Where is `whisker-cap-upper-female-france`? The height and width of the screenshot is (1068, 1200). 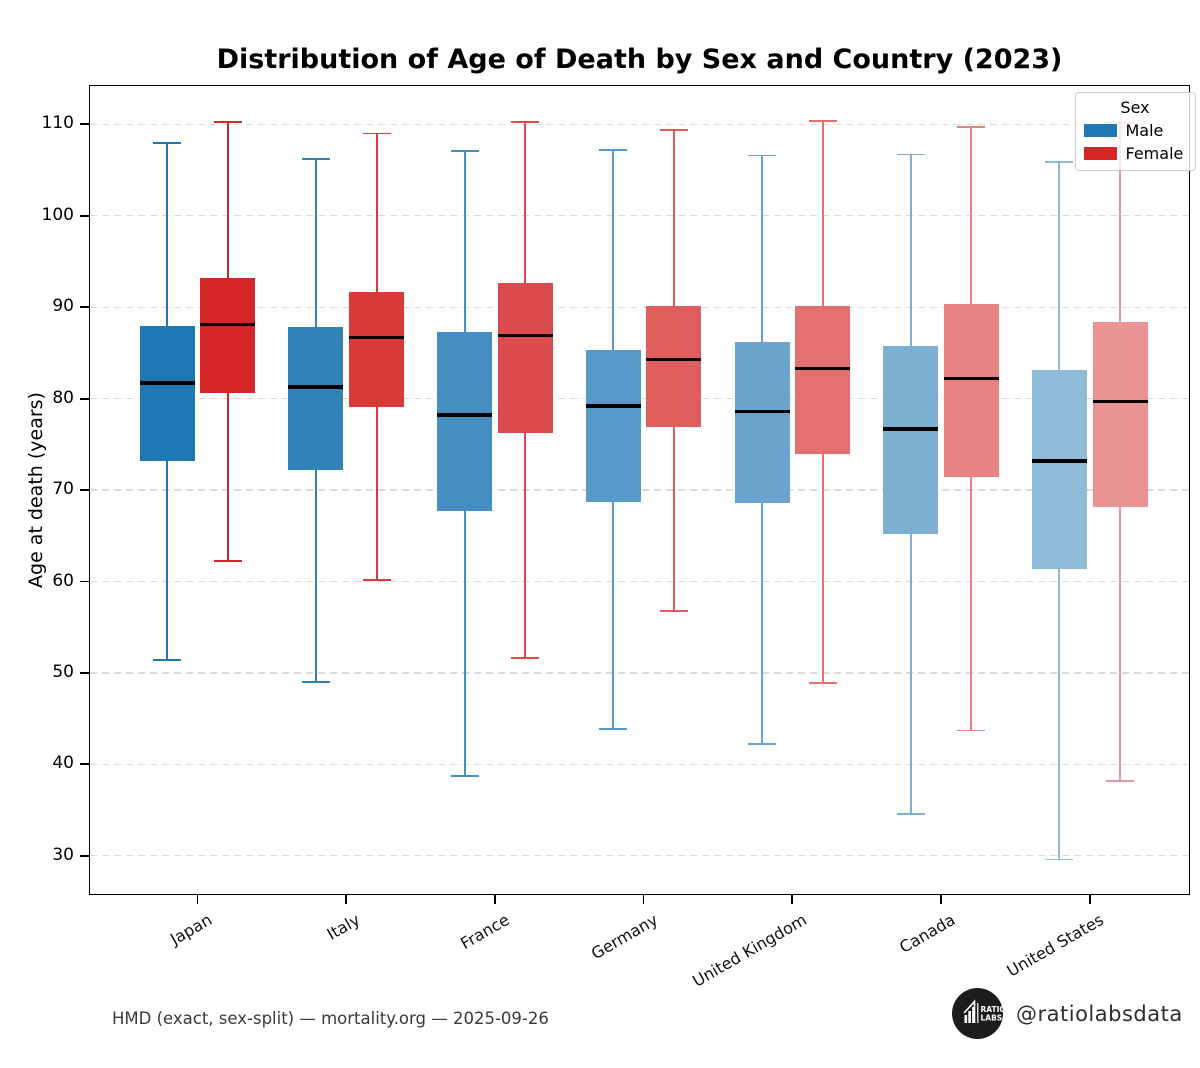 whisker-cap-upper-female-france is located at coordinates (525, 121).